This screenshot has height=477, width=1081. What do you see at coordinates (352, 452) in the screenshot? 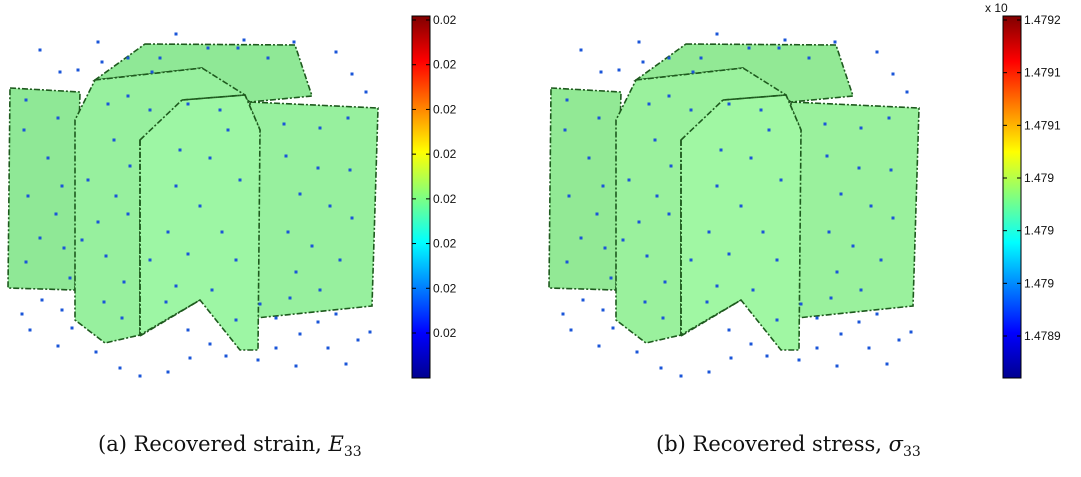
I see `caption-subscript: 33` at bounding box center [352, 452].